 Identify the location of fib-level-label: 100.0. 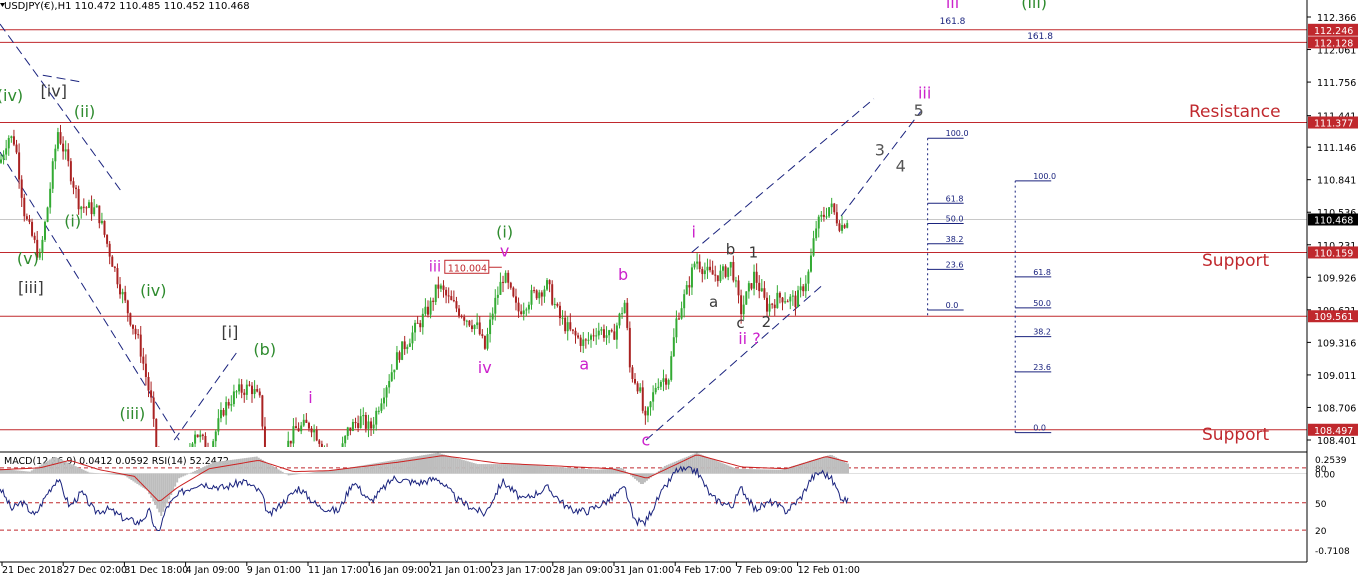
(957, 133).